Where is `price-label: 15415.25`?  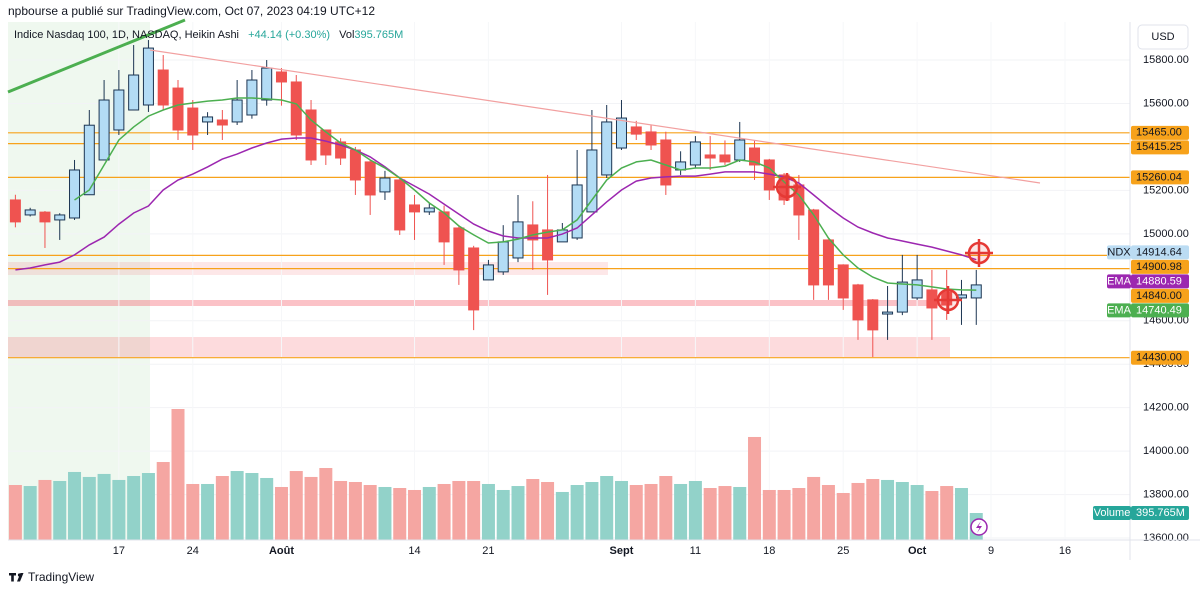
price-label: 15415.25 is located at coordinates (1159, 147).